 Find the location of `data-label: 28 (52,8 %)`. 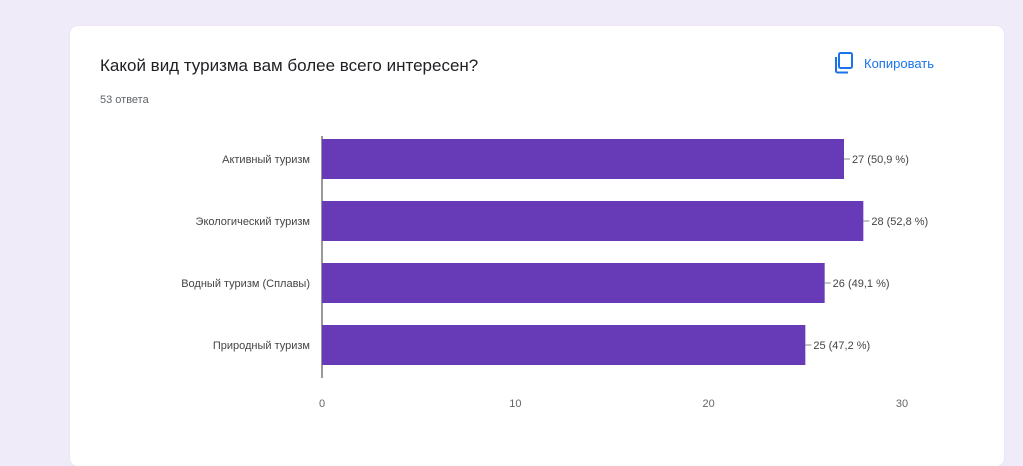

data-label: 28 (52,8 %) is located at coordinates (899, 222).